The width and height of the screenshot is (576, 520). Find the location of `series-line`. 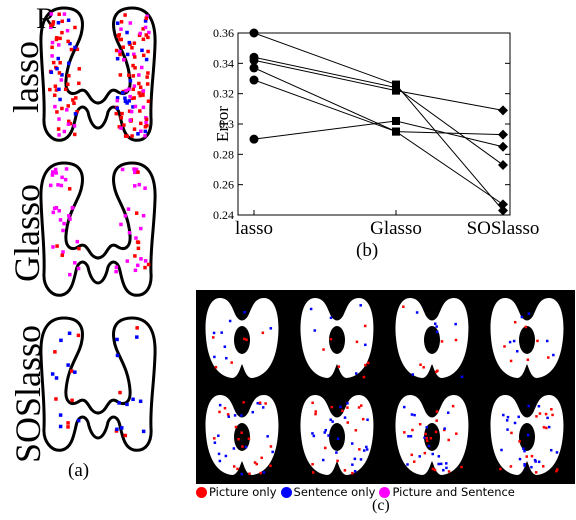

series-line is located at coordinates (378, 85).